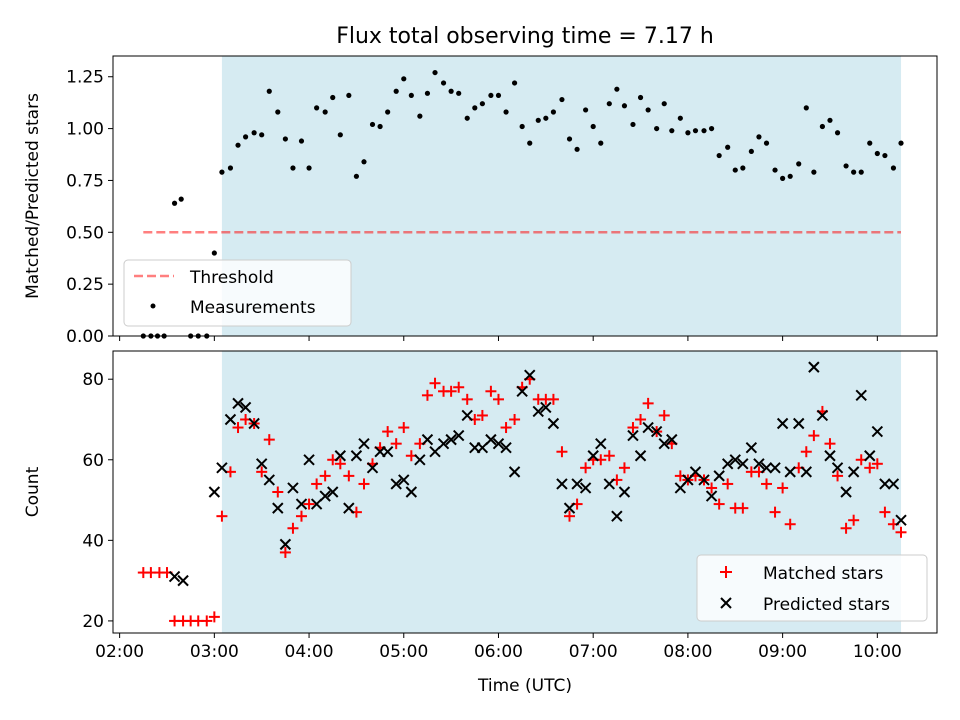 This screenshot has height=720, width=960. What do you see at coordinates (253, 308) in the screenshot?
I see `legend-measurements-label: Measurements` at bounding box center [253, 308].